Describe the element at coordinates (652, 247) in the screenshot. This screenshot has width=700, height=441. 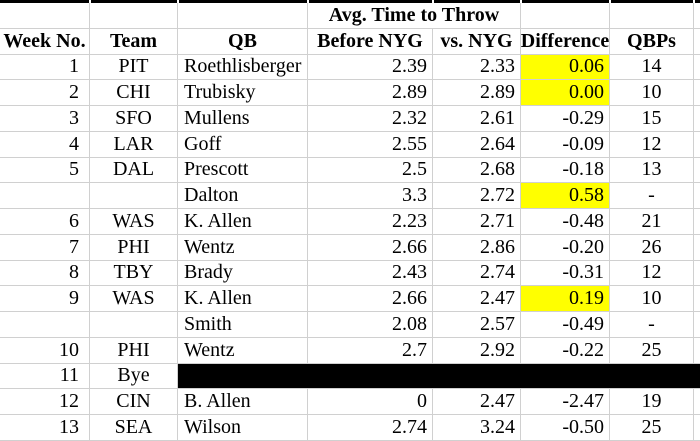
I see `cell-qbps: 26` at that location.